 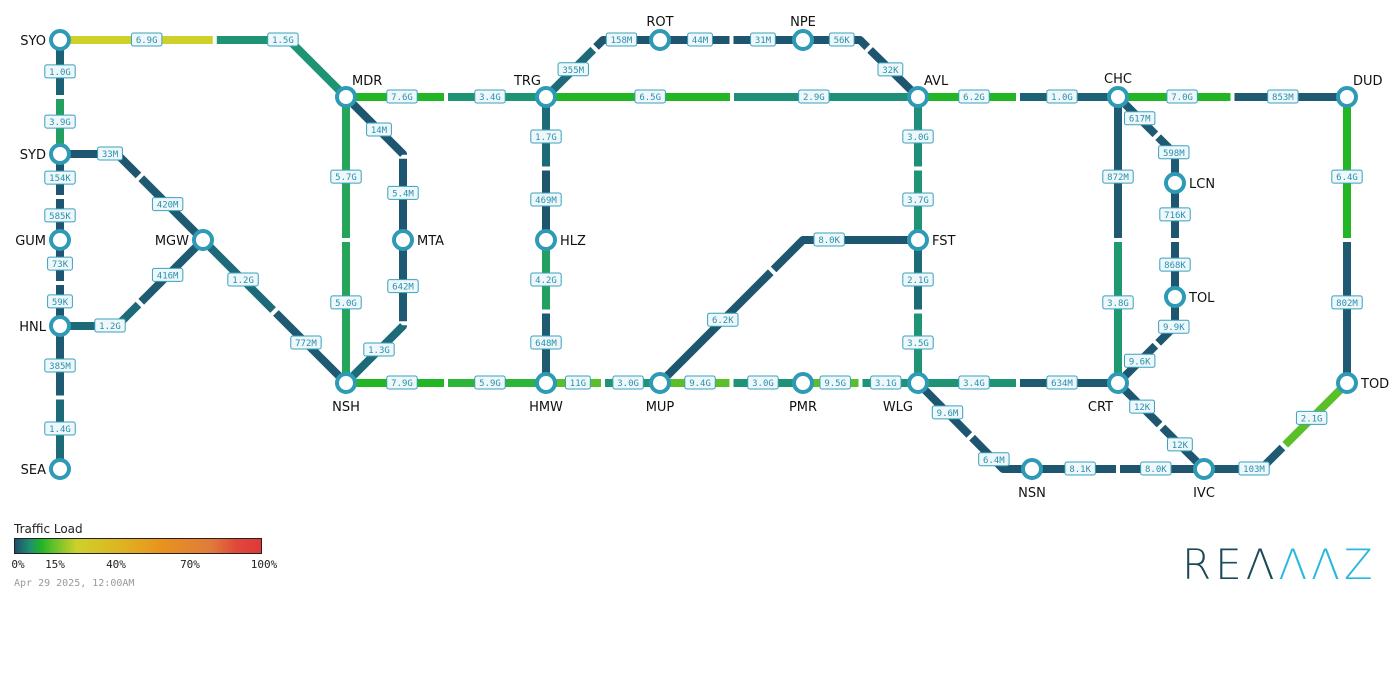 I want to click on node-pmr: PMR, so click(x=803, y=393).